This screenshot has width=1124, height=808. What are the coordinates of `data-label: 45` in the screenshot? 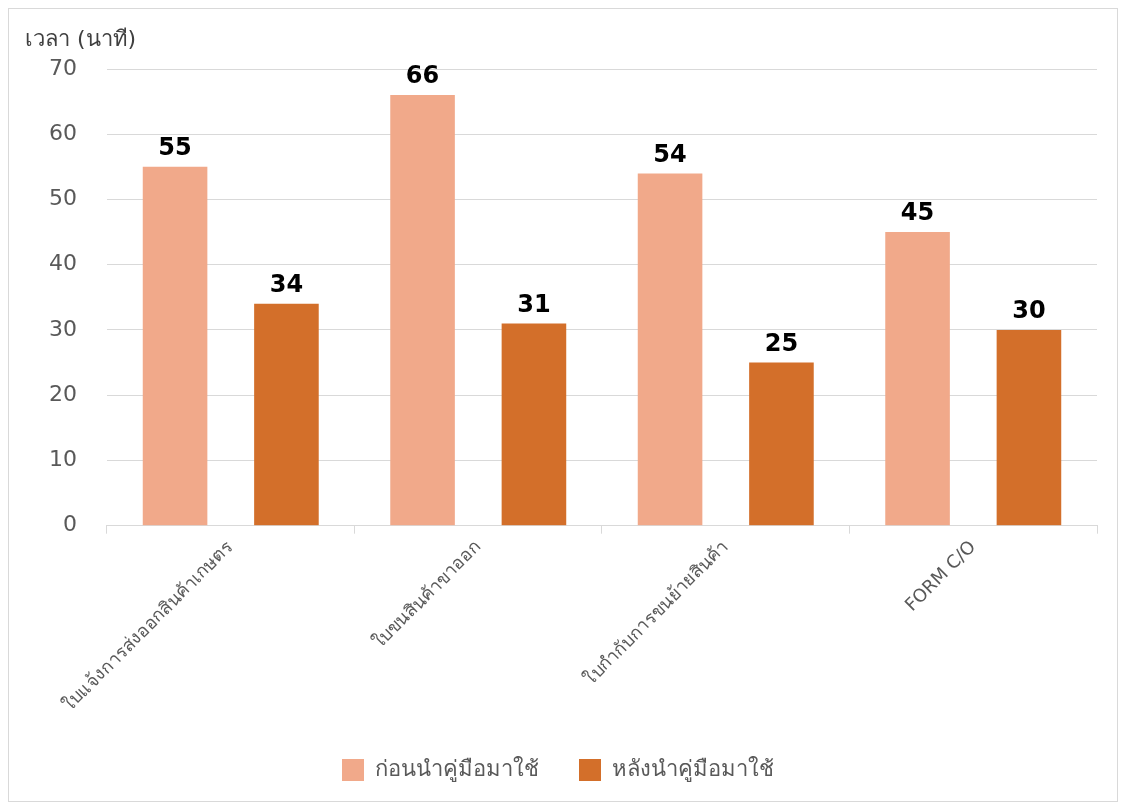 It's located at (917, 212).